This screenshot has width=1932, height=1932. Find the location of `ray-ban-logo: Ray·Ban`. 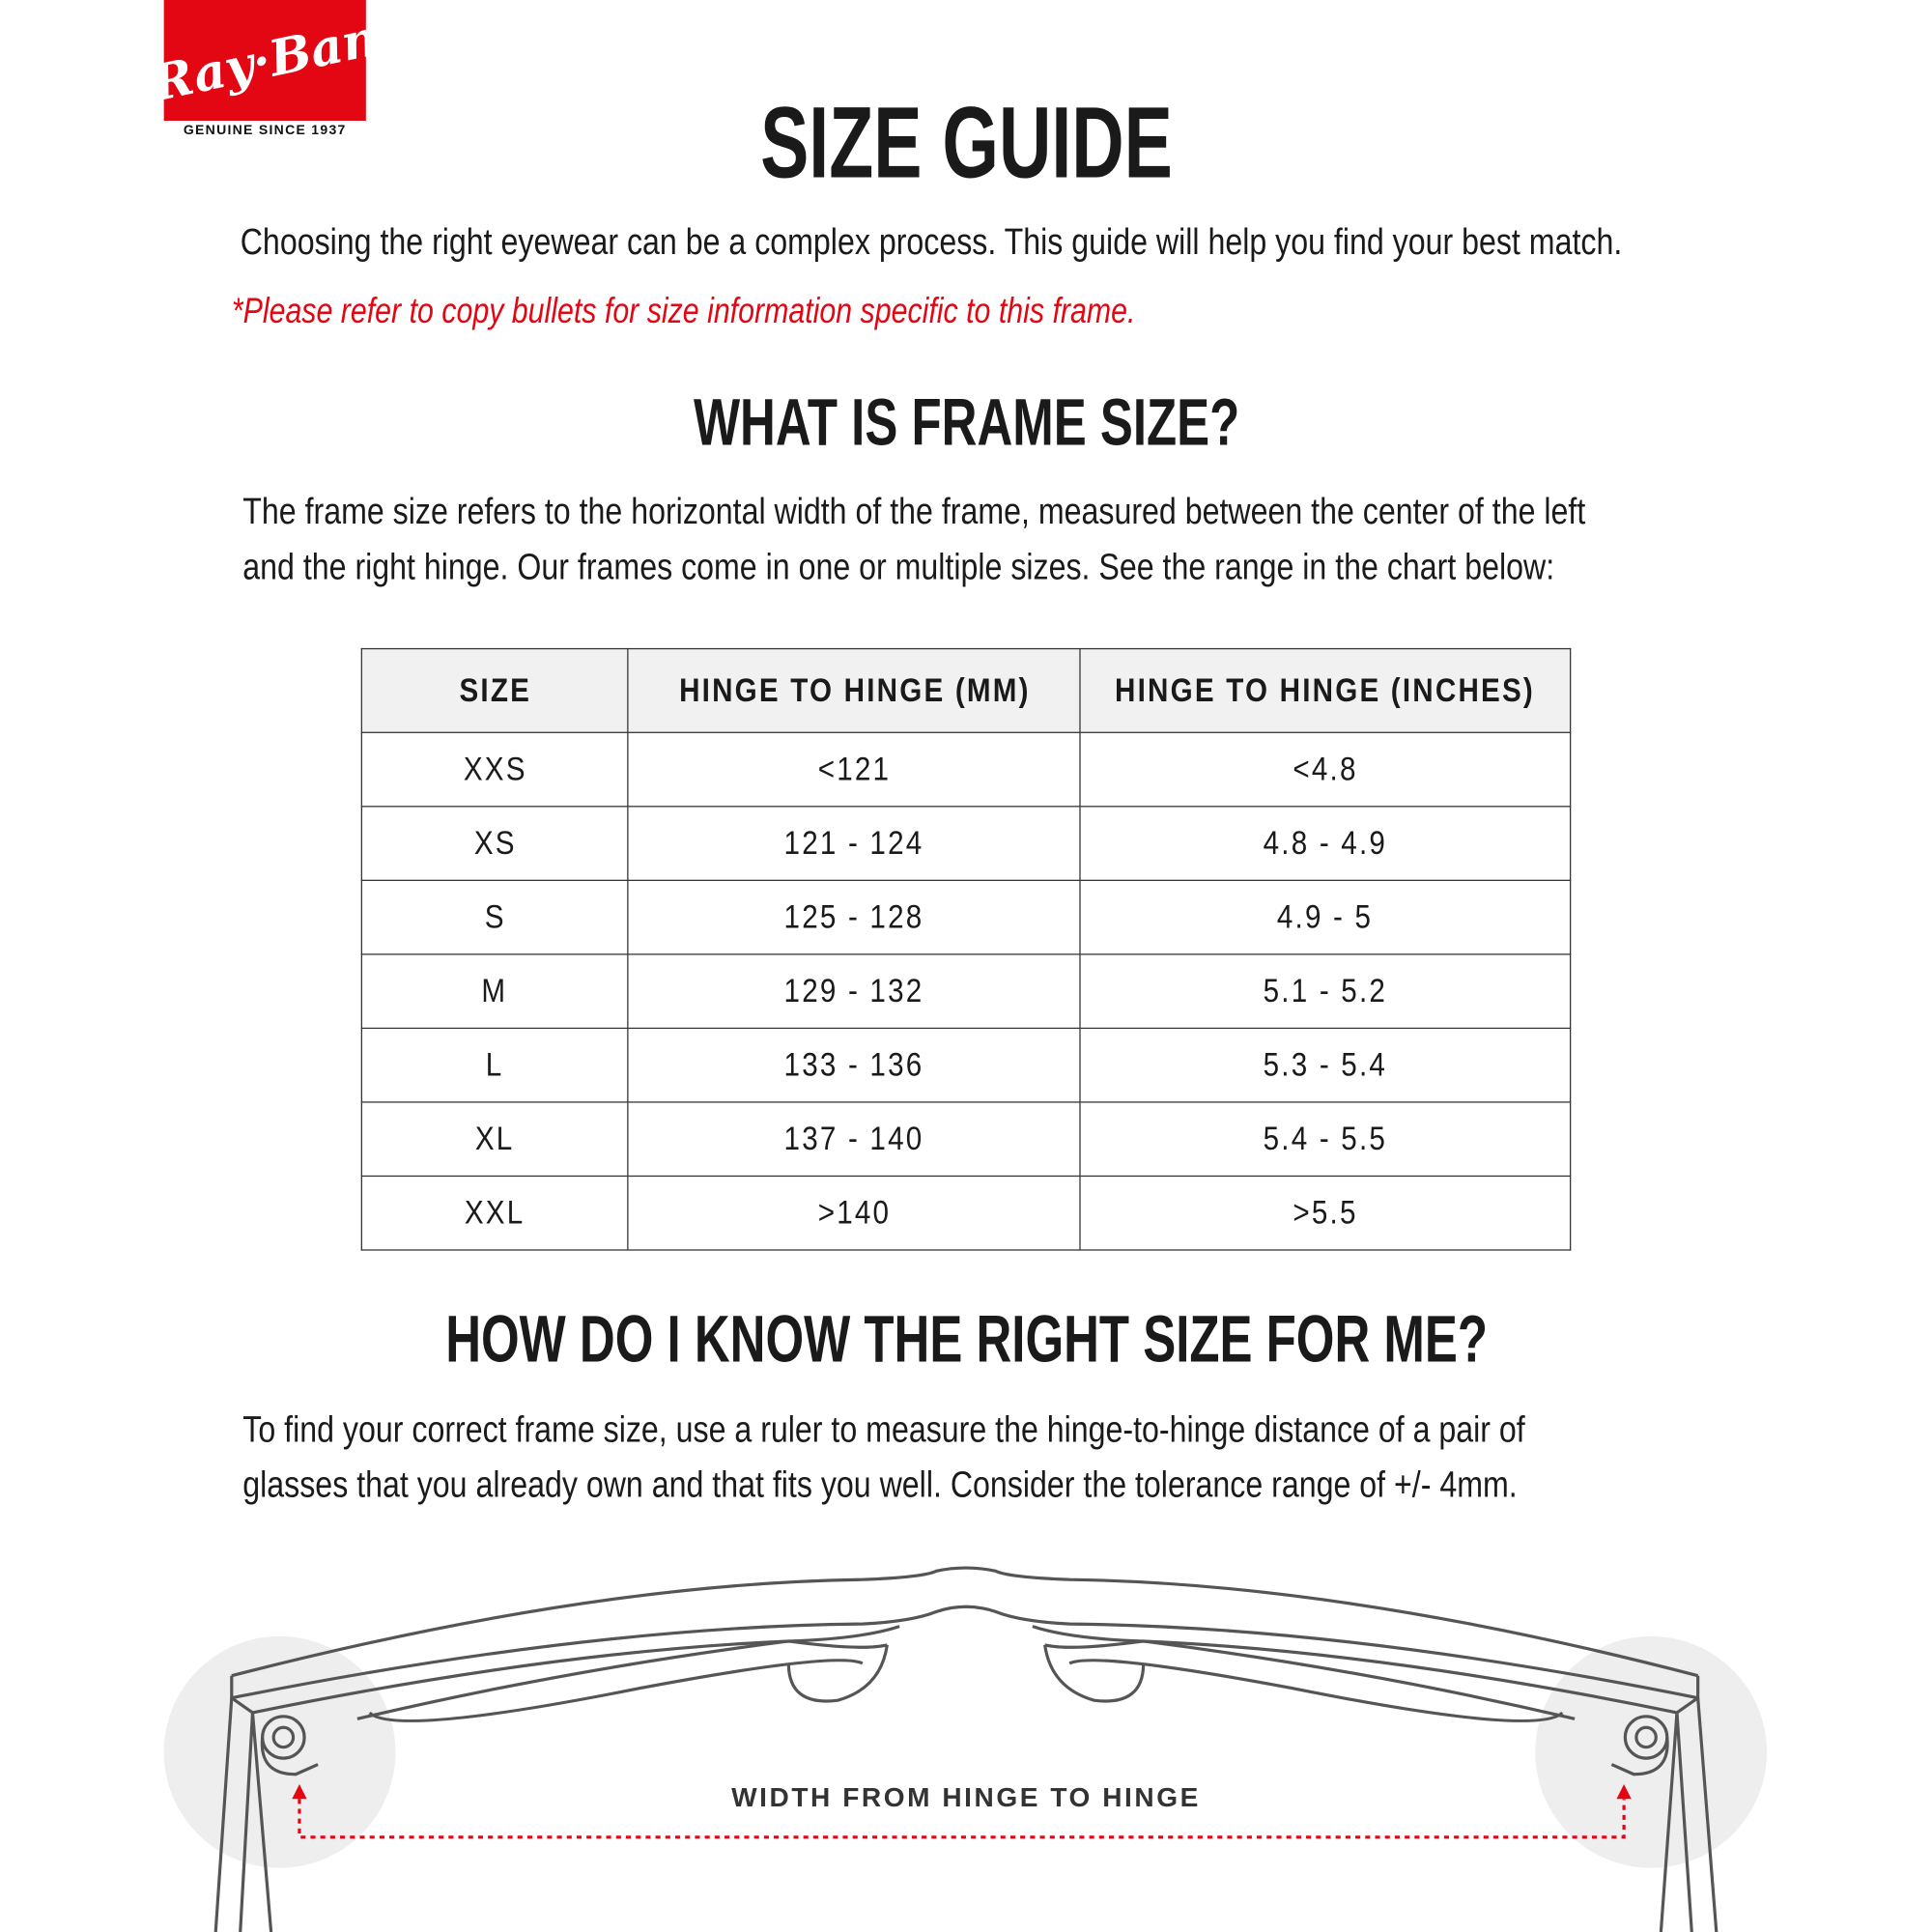

ray-ban-logo: Ray·Ban is located at coordinates (265, 60).